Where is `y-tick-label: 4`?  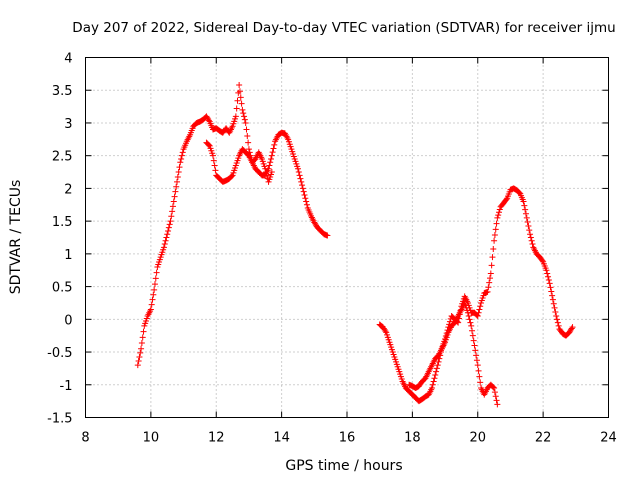 y-tick-label: 4 is located at coordinates (68, 59).